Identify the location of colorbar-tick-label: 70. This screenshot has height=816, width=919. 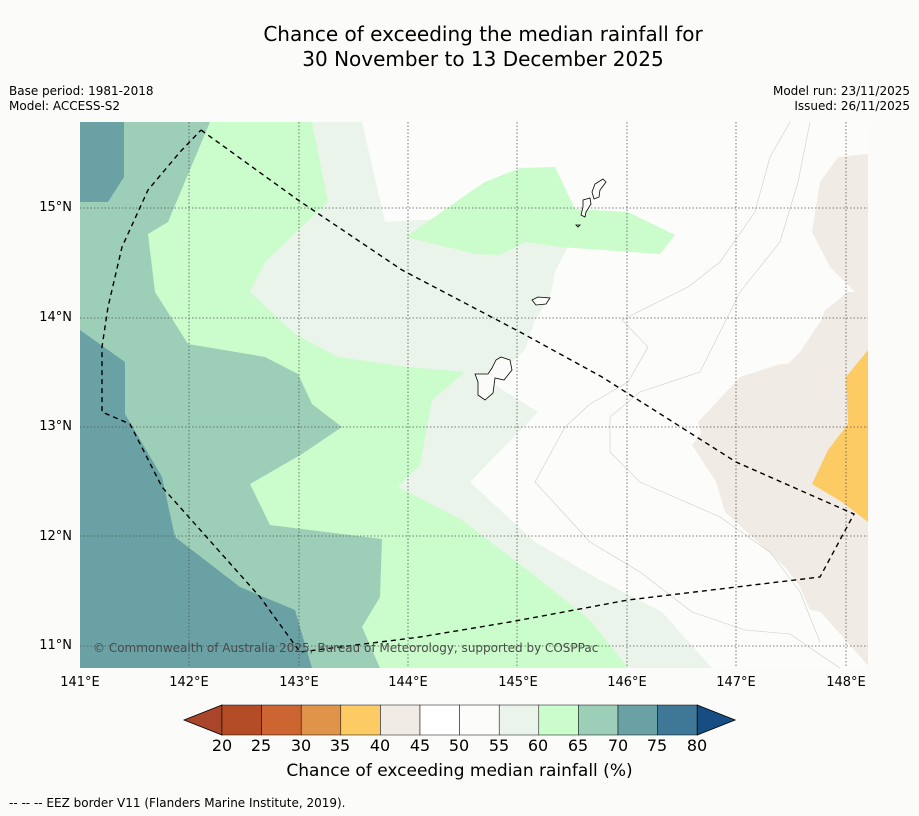
(618, 745).